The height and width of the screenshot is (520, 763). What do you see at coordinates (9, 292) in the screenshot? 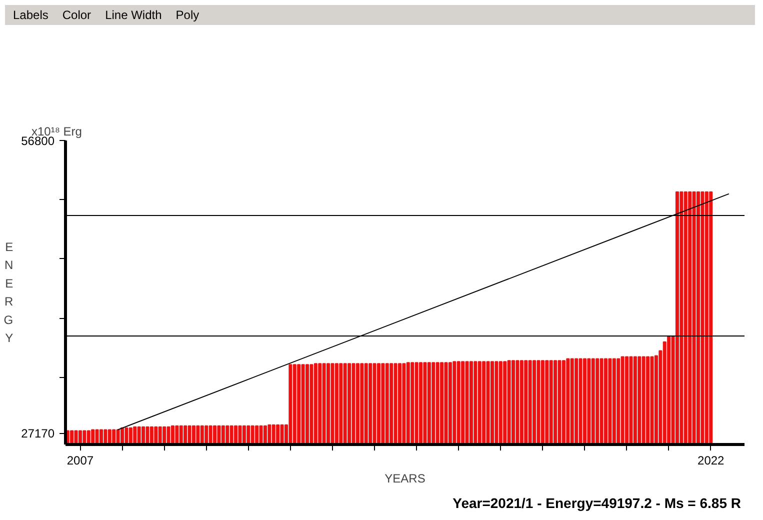
I see `y-axis-title: ENERGY` at bounding box center [9, 292].